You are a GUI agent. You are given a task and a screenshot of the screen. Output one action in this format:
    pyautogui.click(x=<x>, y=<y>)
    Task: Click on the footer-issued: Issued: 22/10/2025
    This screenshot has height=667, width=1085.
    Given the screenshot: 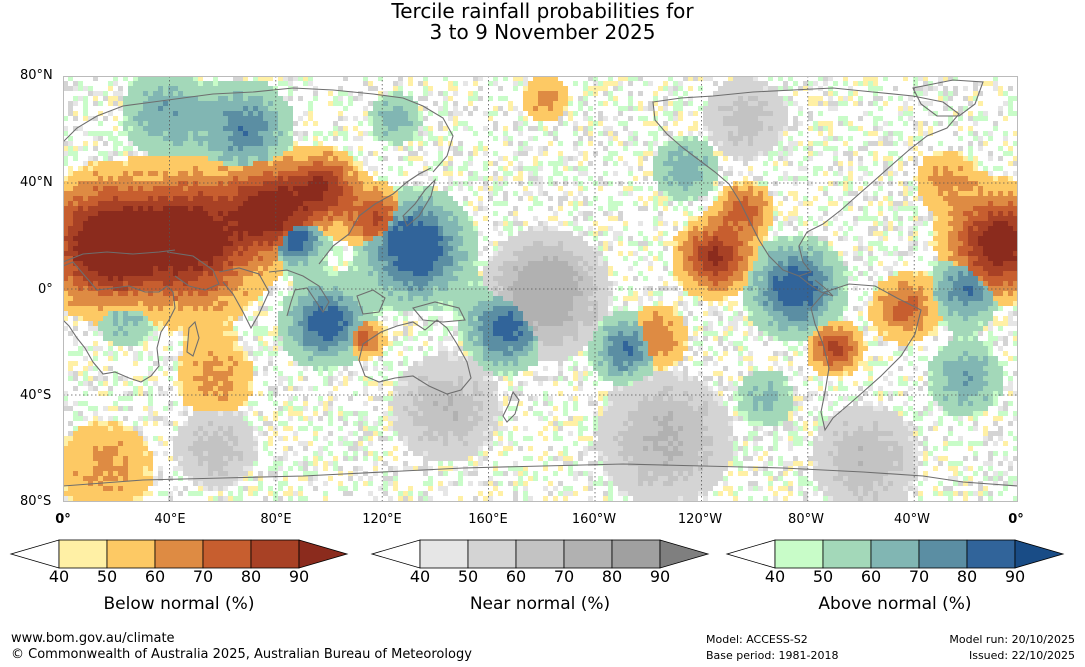 What is the action you would take?
    pyautogui.click(x=1021, y=655)
    